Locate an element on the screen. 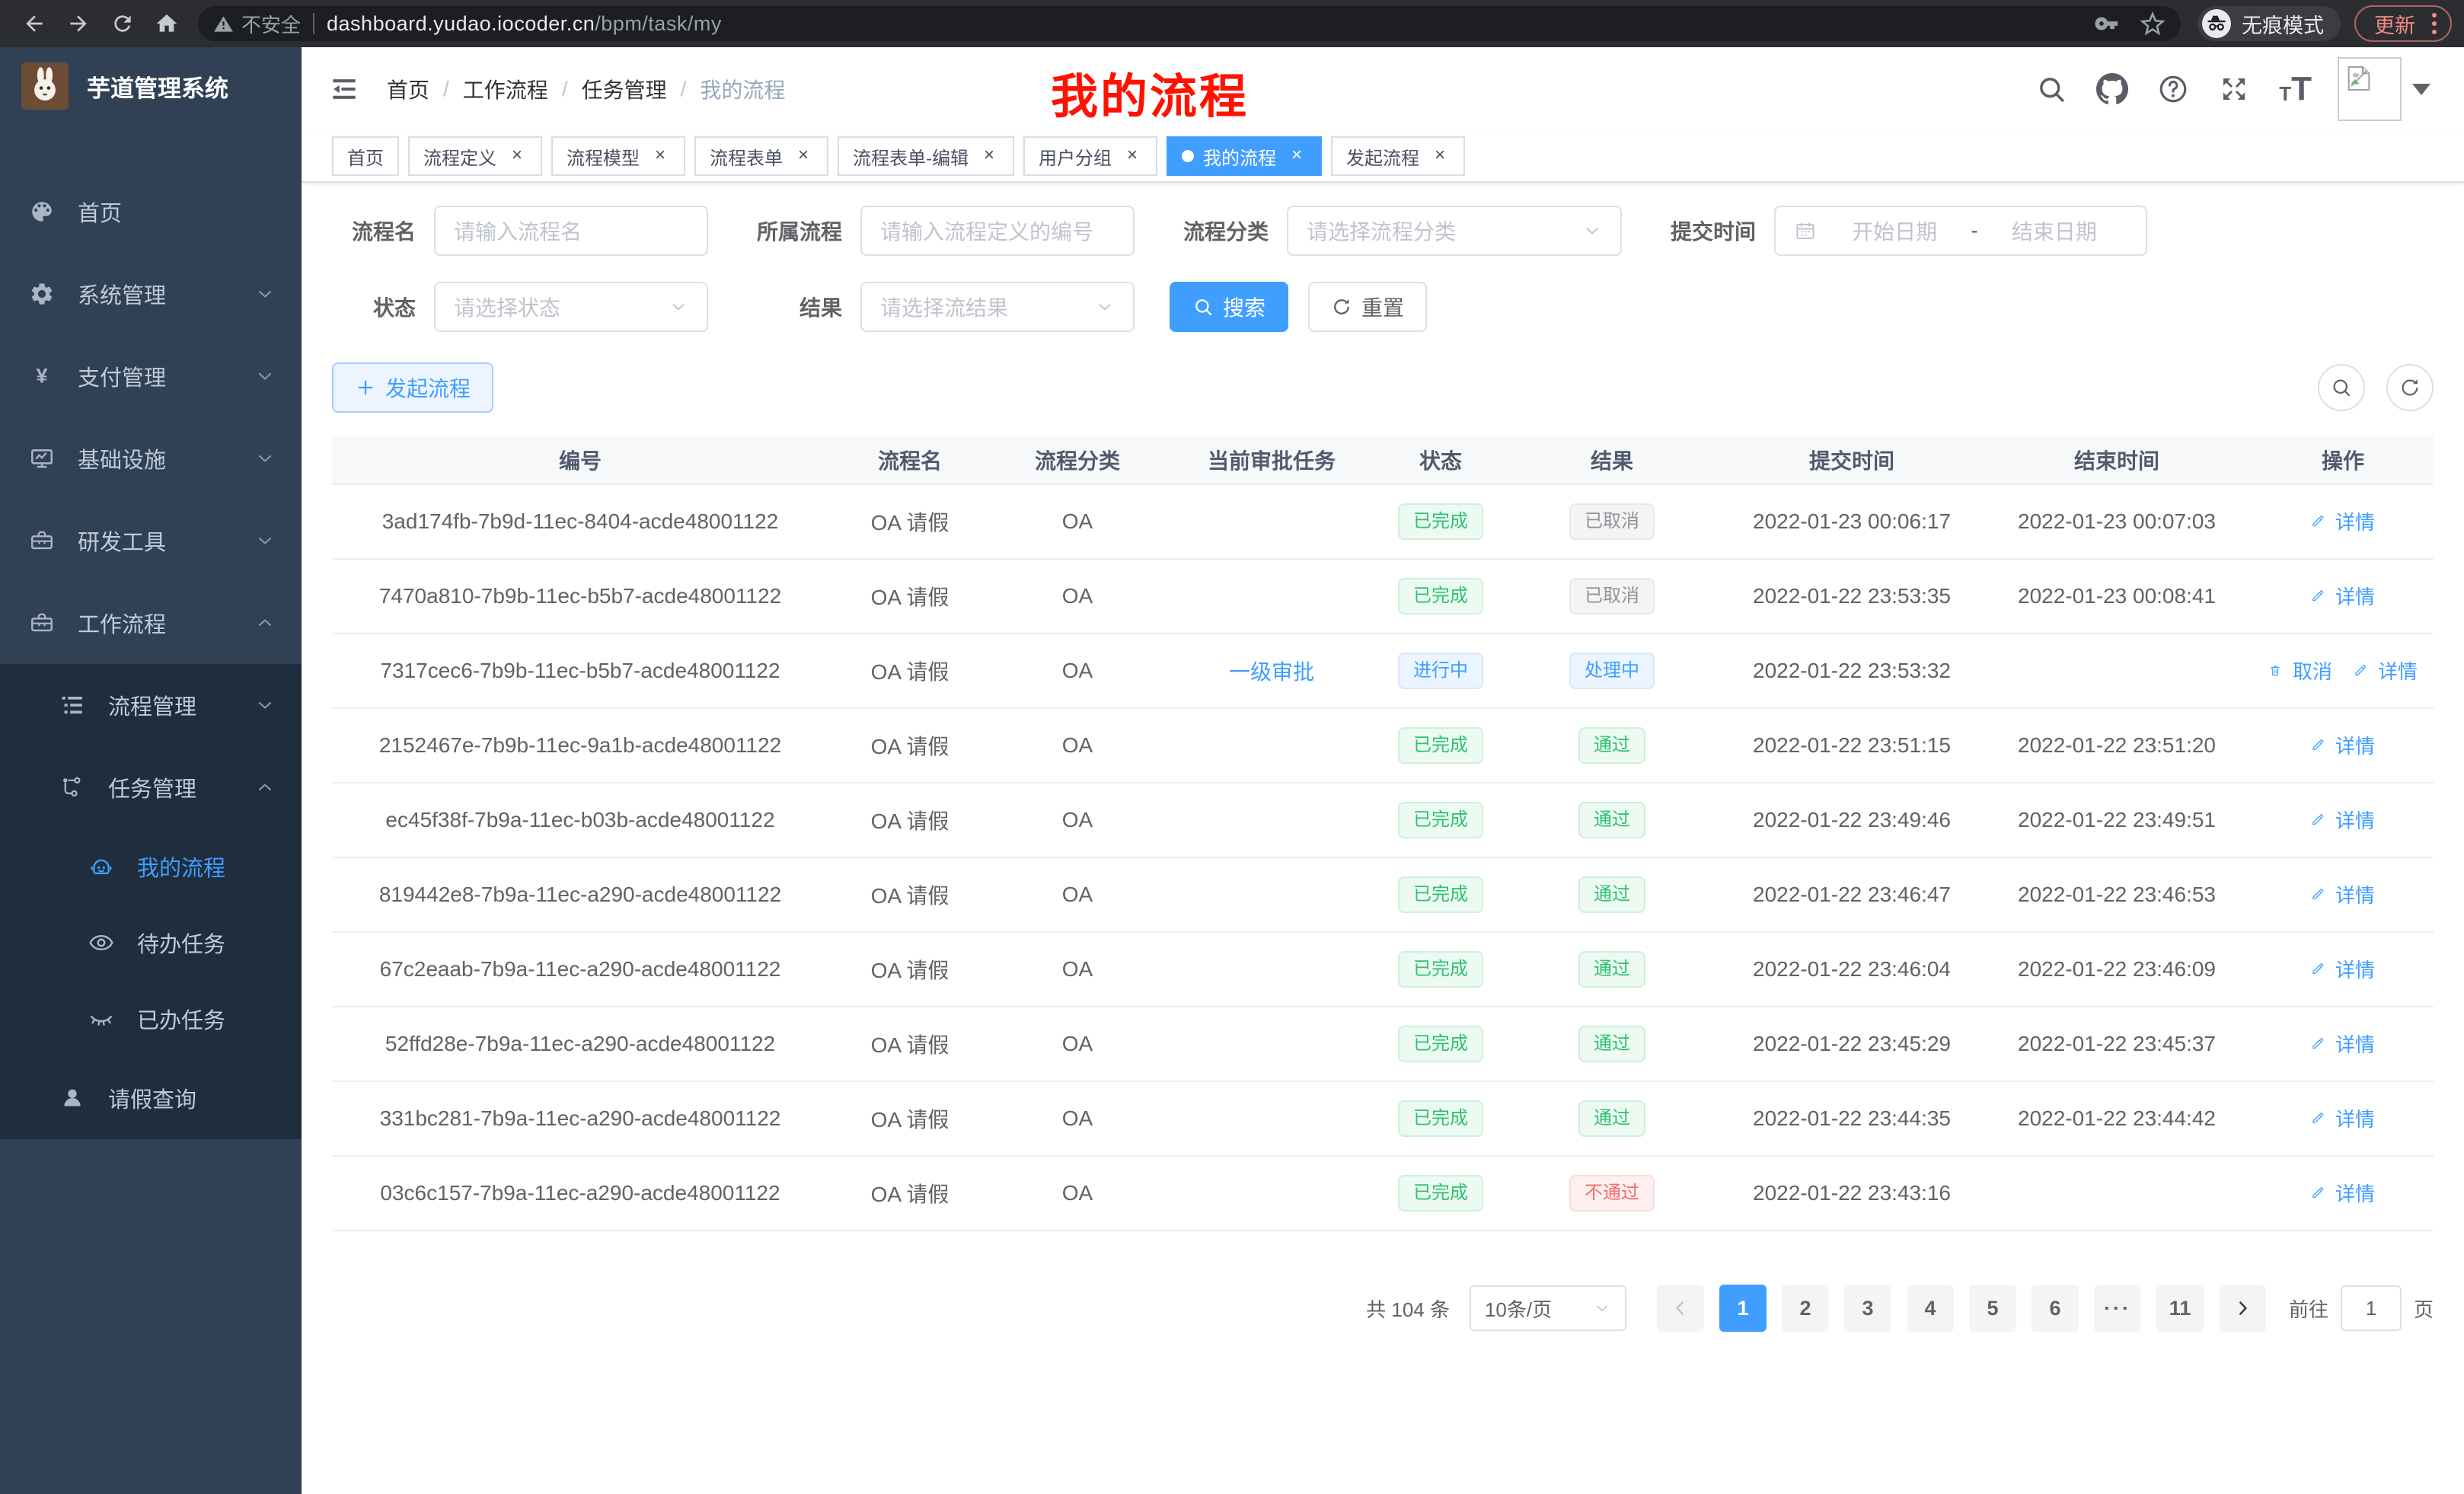 This screenshot has height=1494, width=2464. page-button: 1 is located at coordinates (1743, 1308).